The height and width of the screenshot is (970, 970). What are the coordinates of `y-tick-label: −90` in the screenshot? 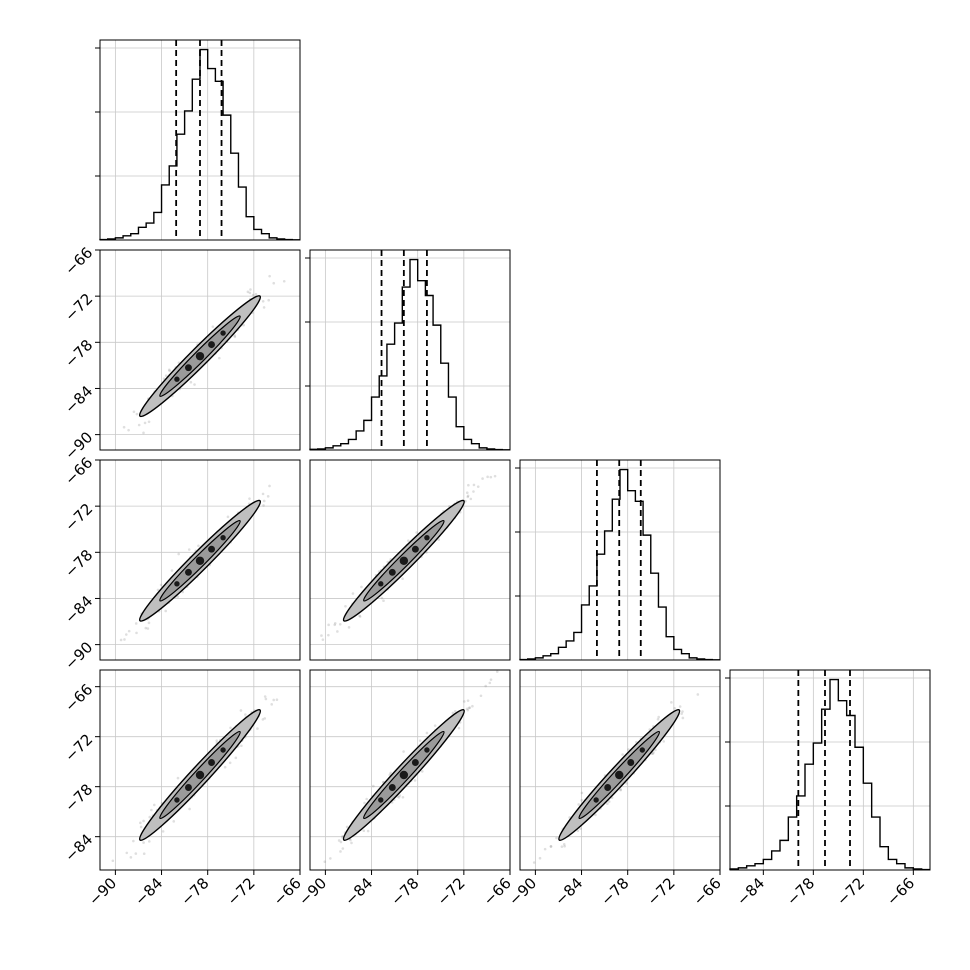 It's located at (78, 655).